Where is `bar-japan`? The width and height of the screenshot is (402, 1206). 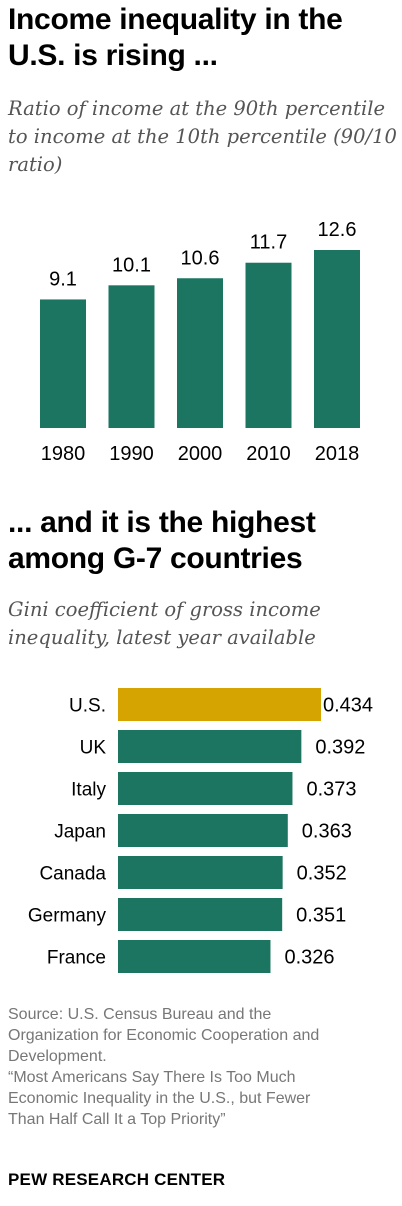 bar-japan is located at coordinates (203, 830).